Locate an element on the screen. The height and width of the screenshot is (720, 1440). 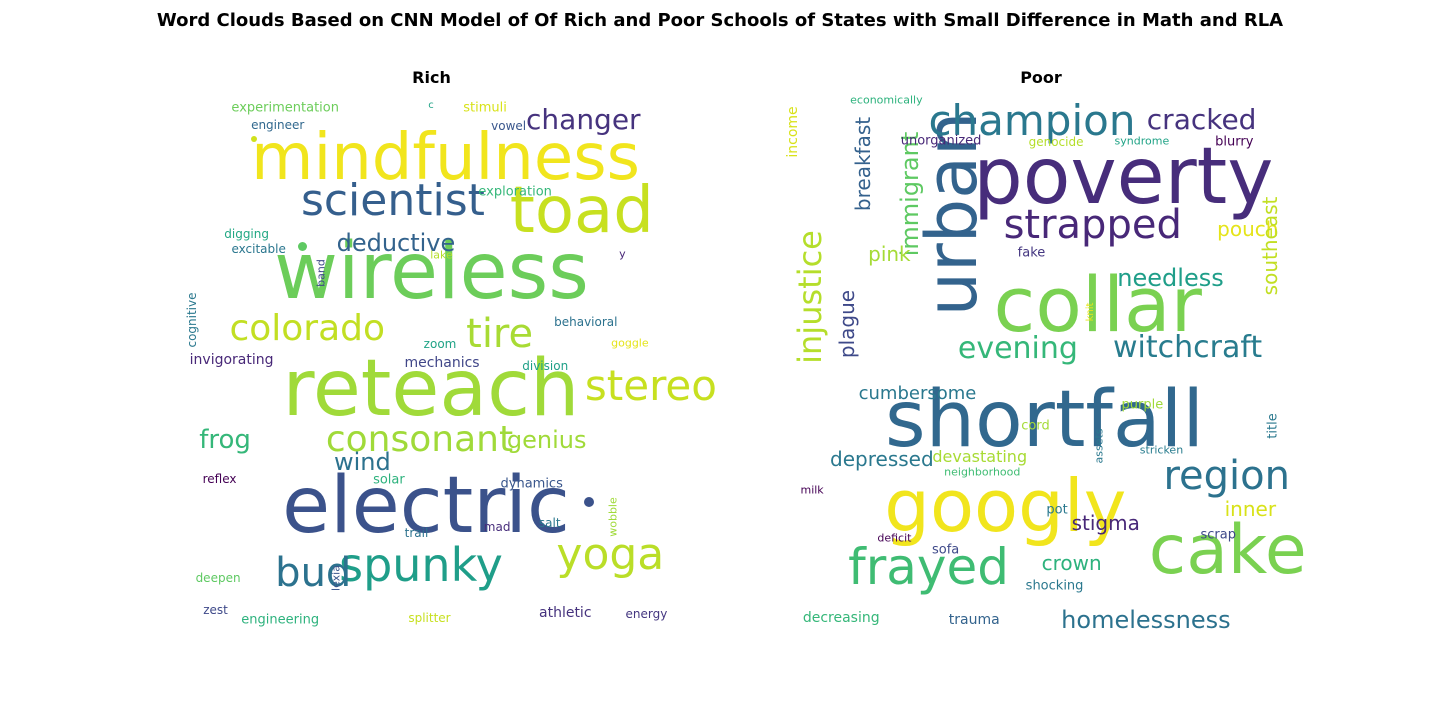
cloud-word: assets is located at coordinates (1099, 446).